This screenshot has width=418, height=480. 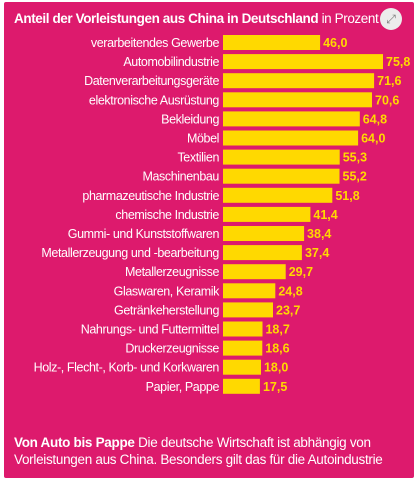 What do you see at coordinates (355, 177) in the screenshot?
I see `value-label: 55,2` at bounding box center [355, 177].